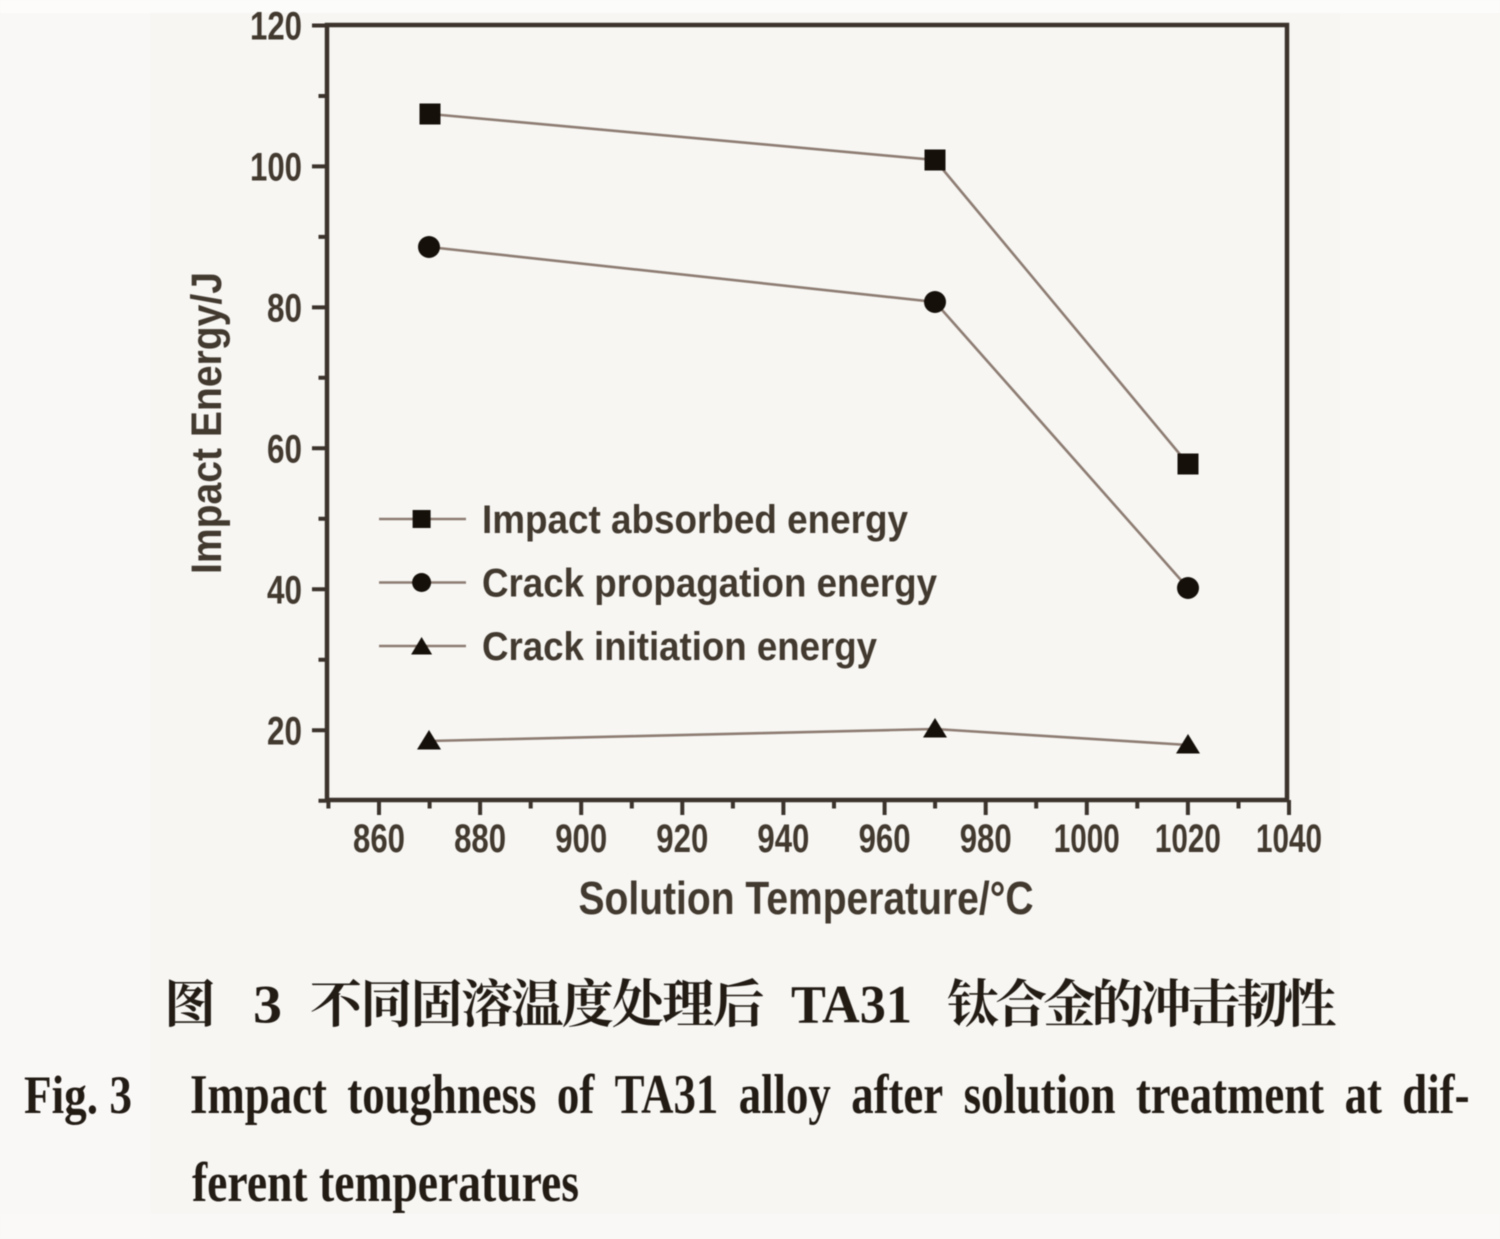 The height and width of the screenshot is (1239, 1500). What do you see at coordinates (1040, 1095) in the screenshot?
I see `svg-text: solution` at bounding box center [1040, 1095].